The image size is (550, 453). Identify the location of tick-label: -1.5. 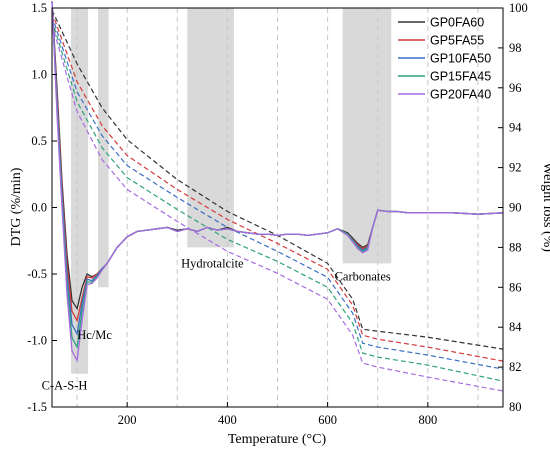
(37, 407).